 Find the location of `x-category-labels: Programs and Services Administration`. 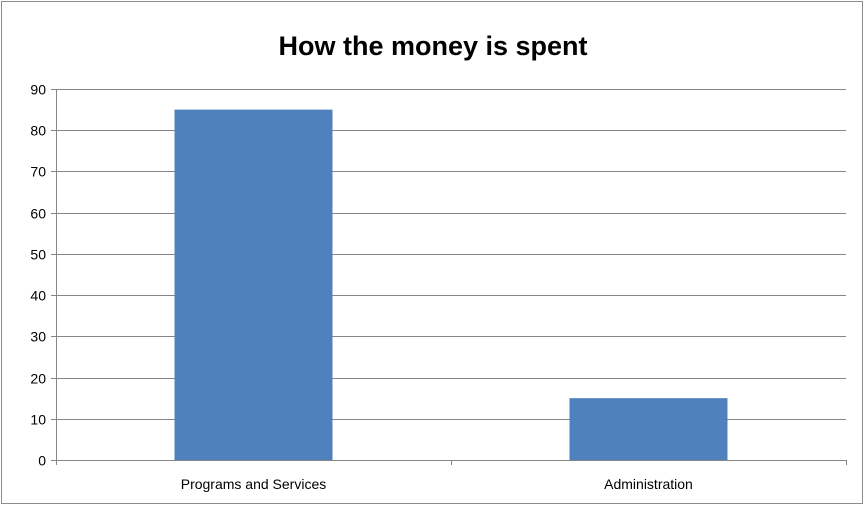

x-category-labels: Programs and Services Administration is located at coordinates (437, 484).